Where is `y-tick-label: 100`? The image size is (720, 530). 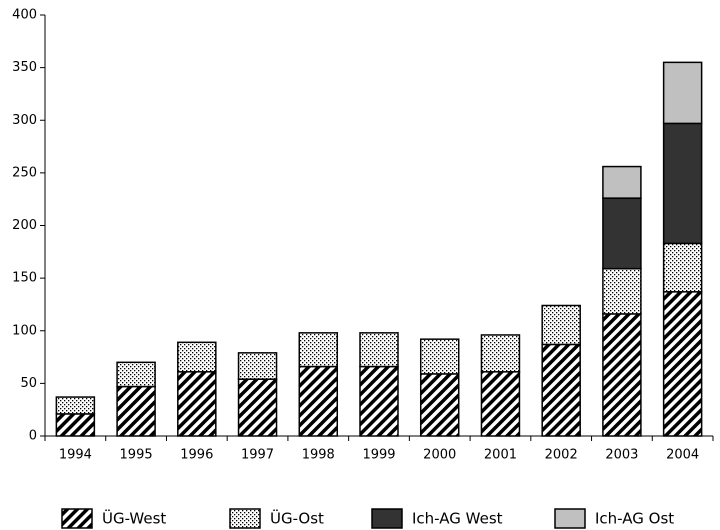
y-tick-label: 100 is located at coordinates (24, 330).